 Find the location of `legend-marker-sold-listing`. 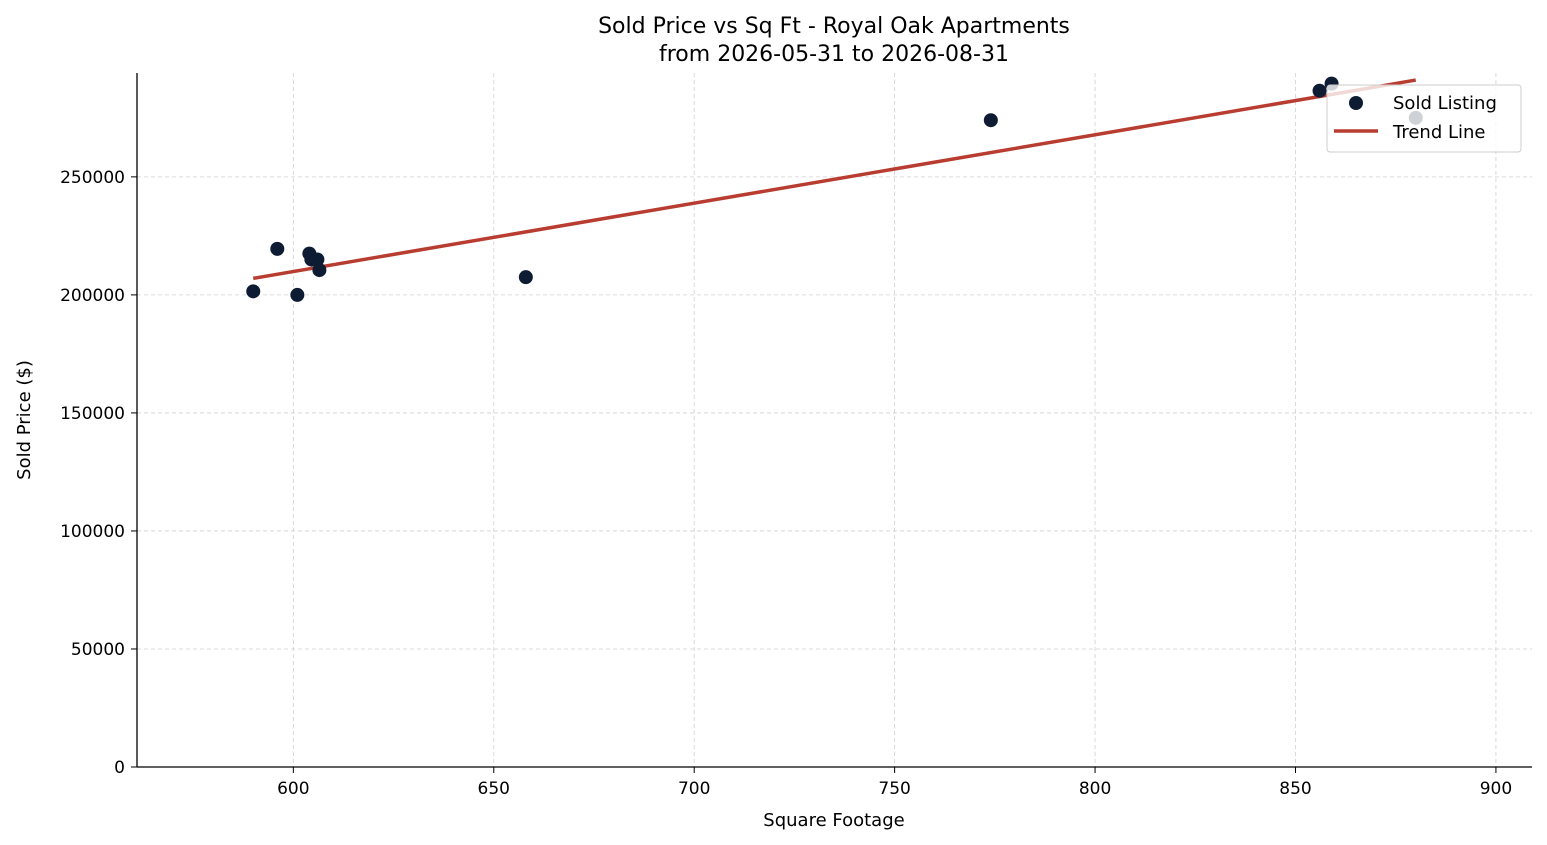

legend-marker-sold-listing is located at coordinates (1356, 103).